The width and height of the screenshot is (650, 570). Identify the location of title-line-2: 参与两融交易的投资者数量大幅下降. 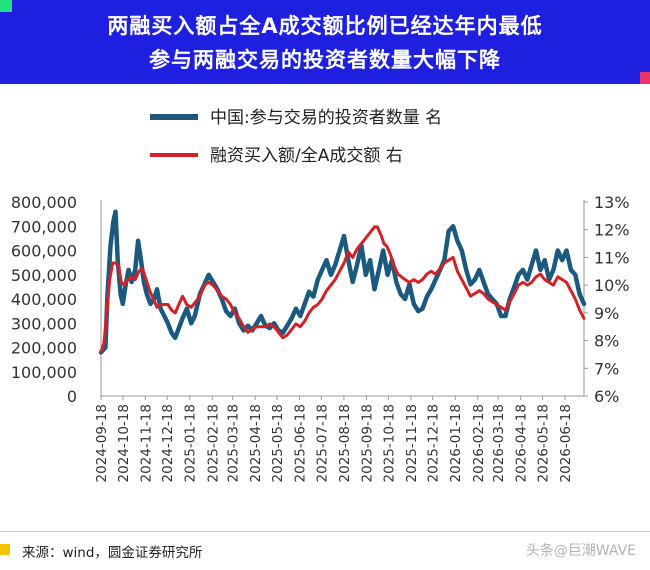
(325, 60).